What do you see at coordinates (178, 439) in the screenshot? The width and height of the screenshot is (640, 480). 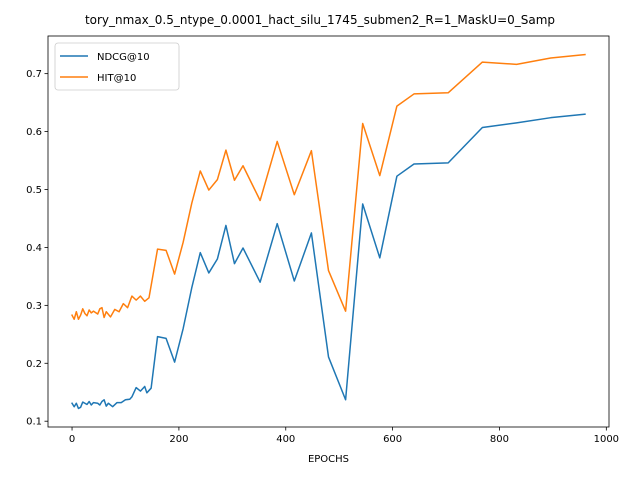 I see `x-tick-label: 200` at bounding box center [178, 439].